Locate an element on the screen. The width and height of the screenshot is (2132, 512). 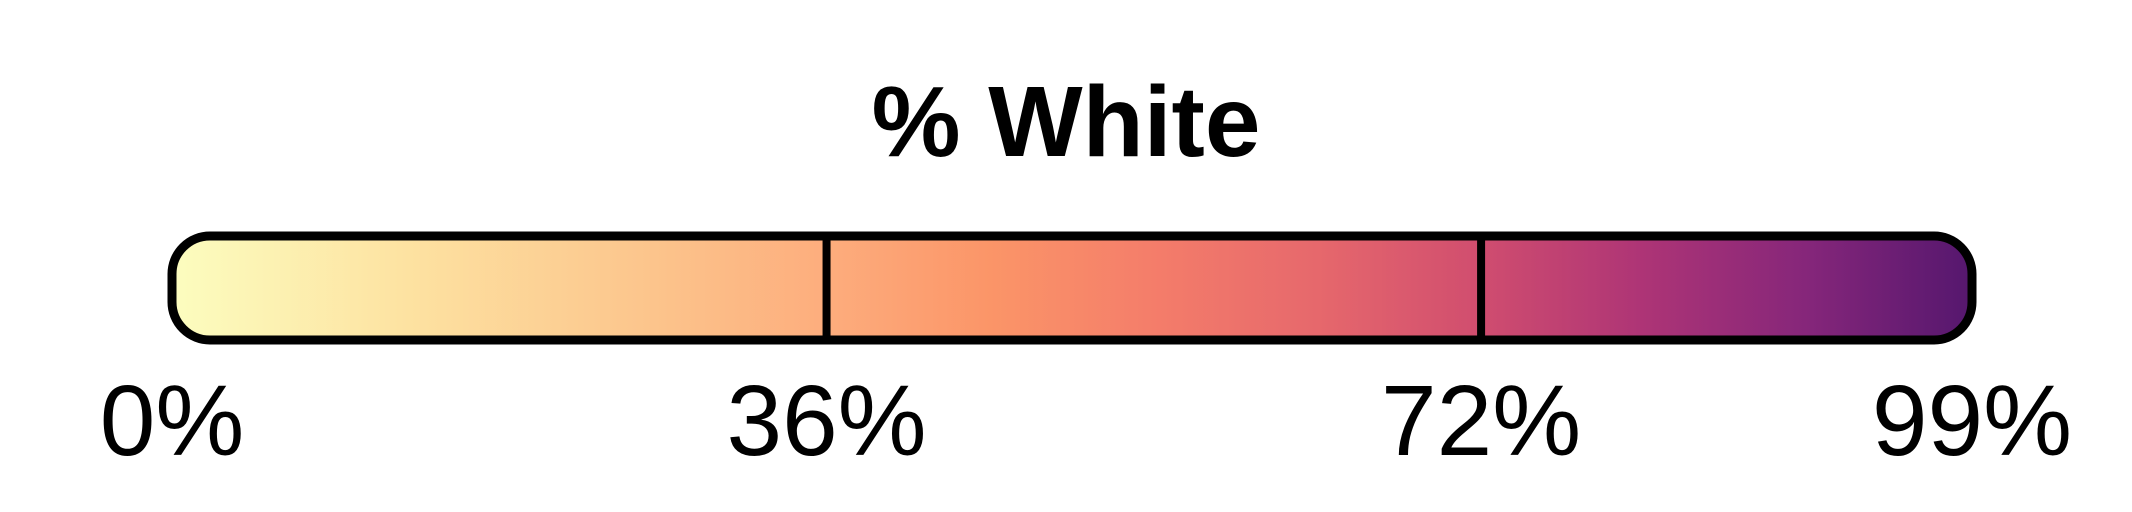
tick-label-0: 0% is located at coordinates (172, 421).